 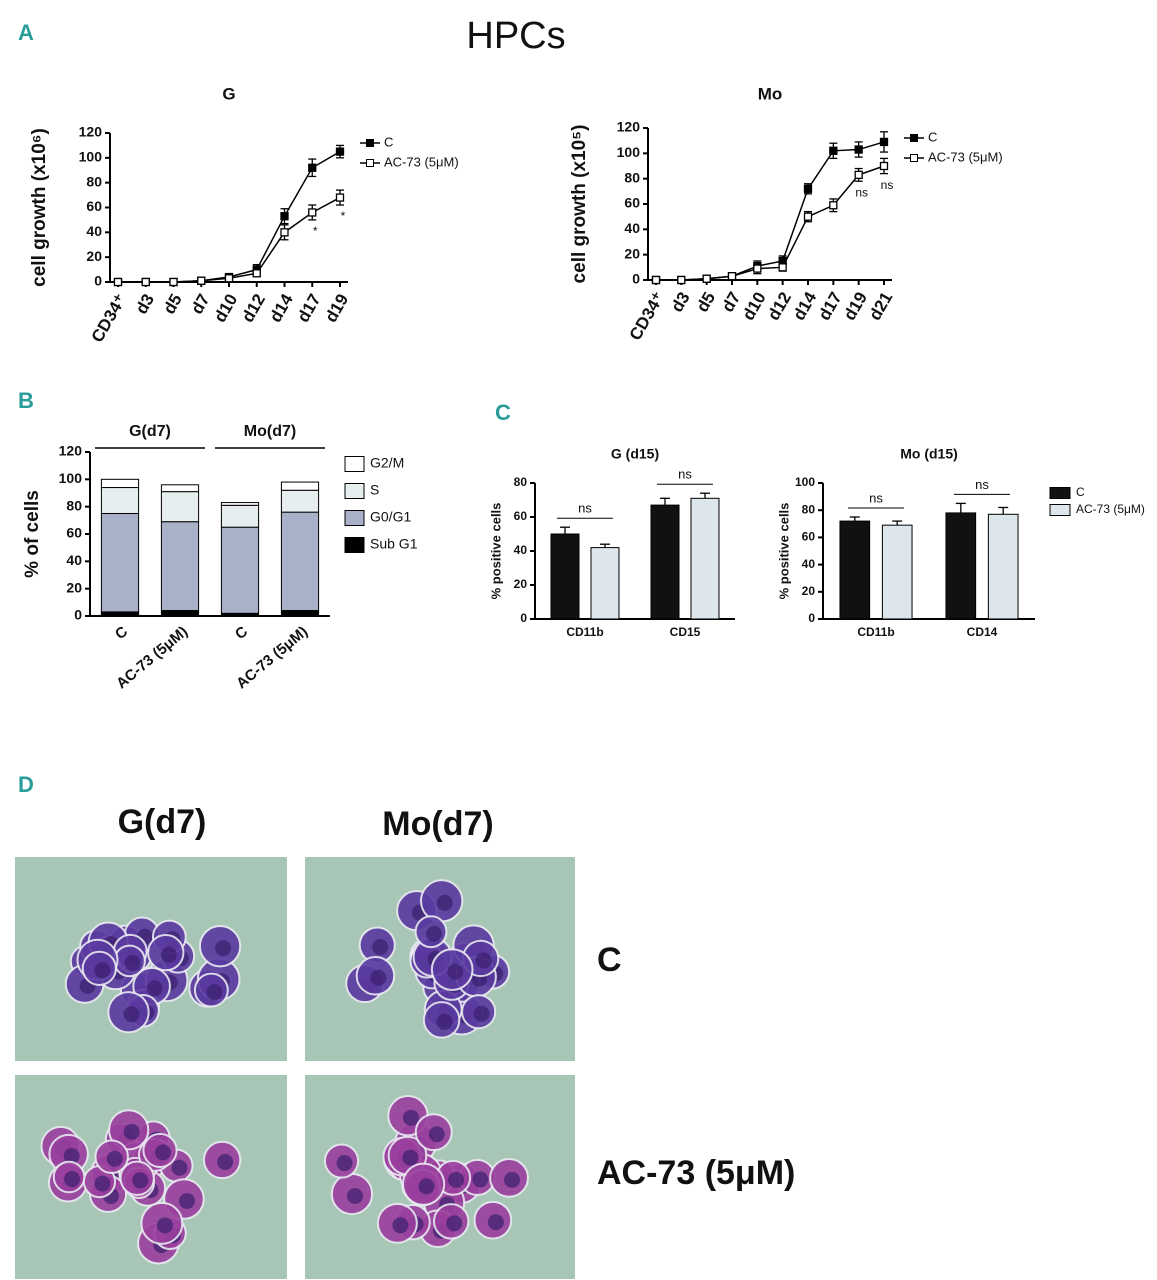 I want to click on x-tick-label: d12, so click(x=253, y=308).